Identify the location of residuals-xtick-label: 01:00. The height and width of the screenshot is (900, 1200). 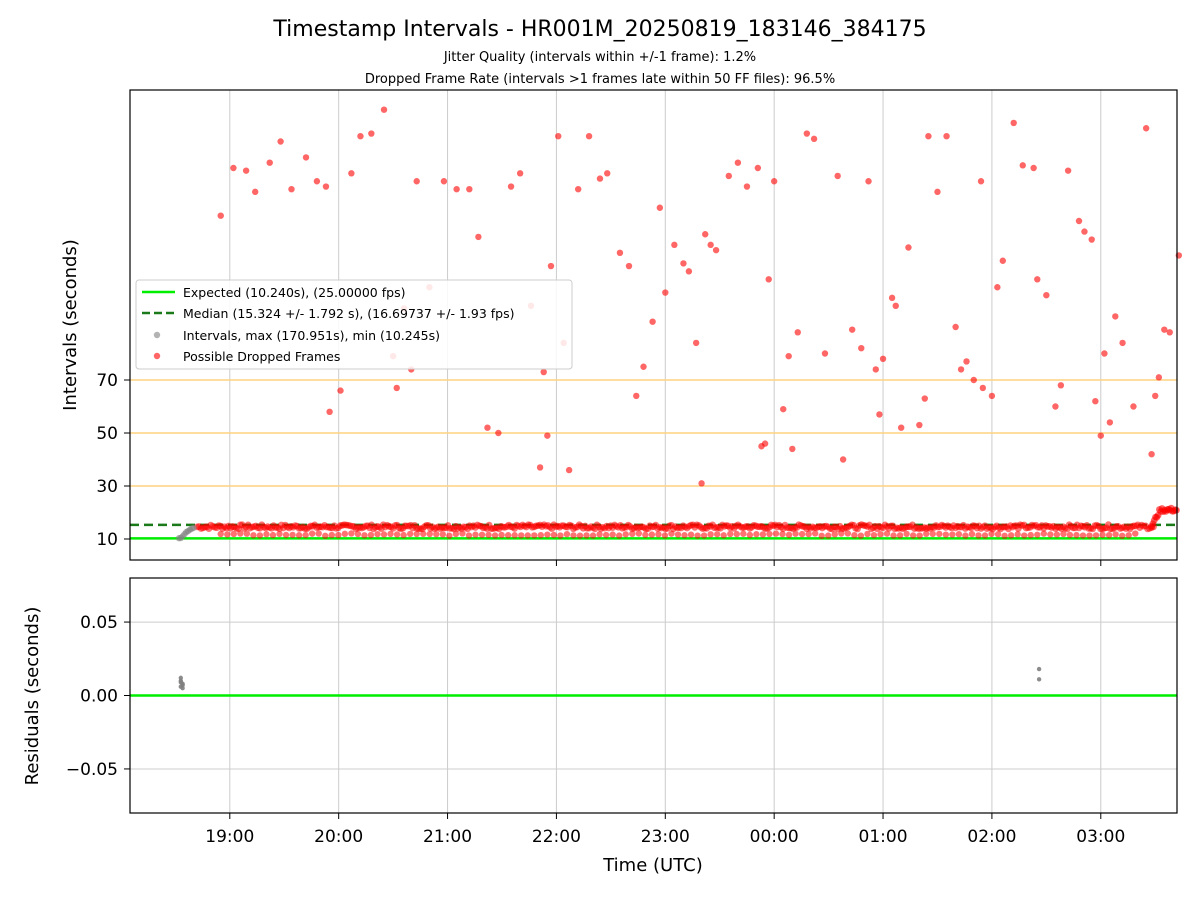
(883, 837).